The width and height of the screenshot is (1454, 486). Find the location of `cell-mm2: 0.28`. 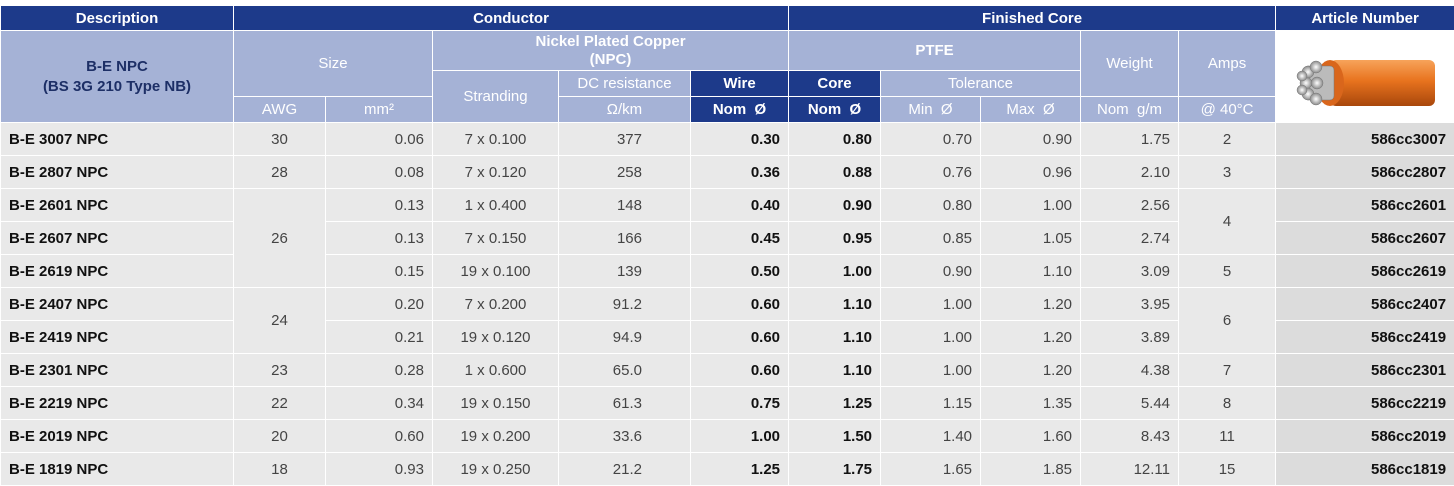

cell-mm2: 0.28 is located at coordinates (379, 370).